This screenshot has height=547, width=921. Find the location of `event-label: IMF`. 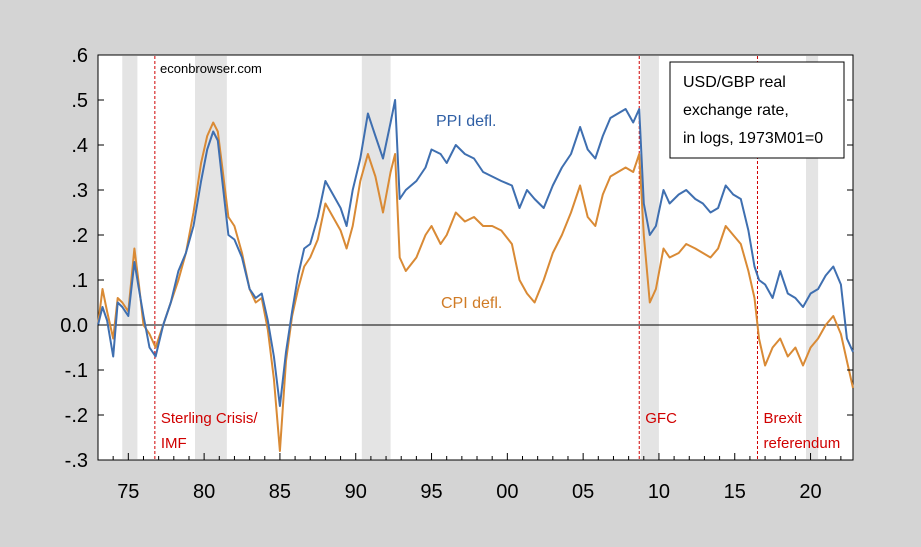

event-label: IMF is located at coordinates (174, 443).